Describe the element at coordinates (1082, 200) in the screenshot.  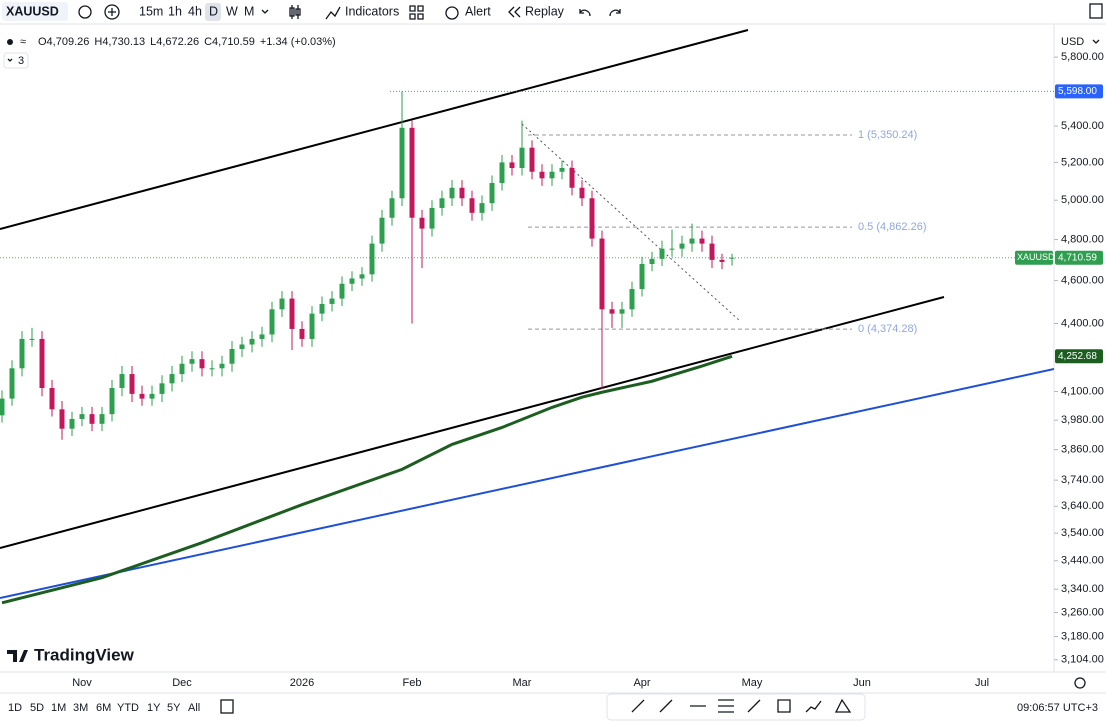
I see `y-tick-label: 5,000.00` at that location.